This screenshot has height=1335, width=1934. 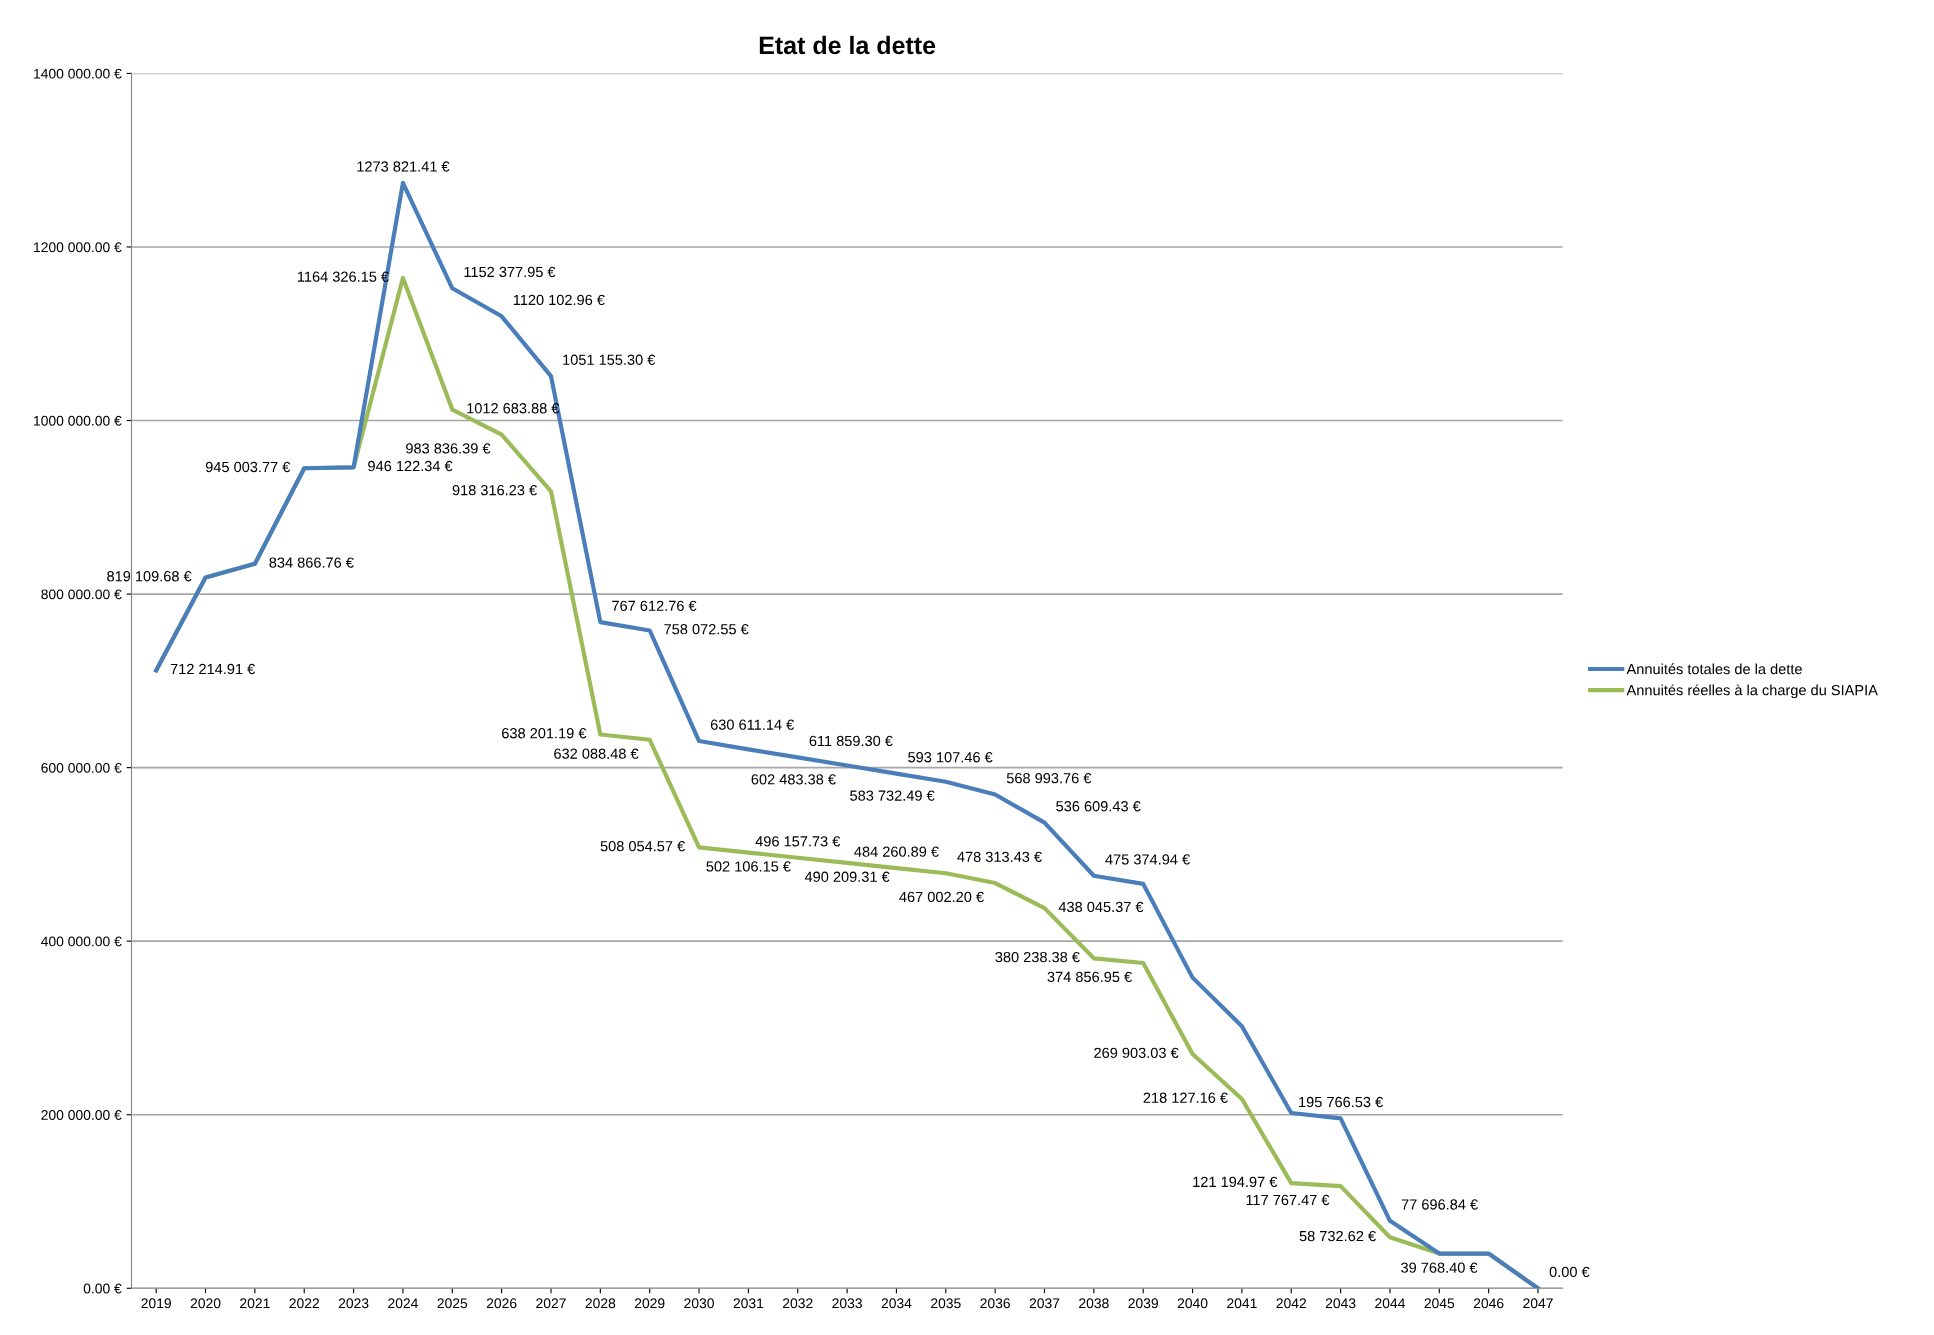 What do you see at coordinates (81, 767) in the screenshot?
I see `y-tick-label: 600 000.00 €` at bounding box center [81, 767].